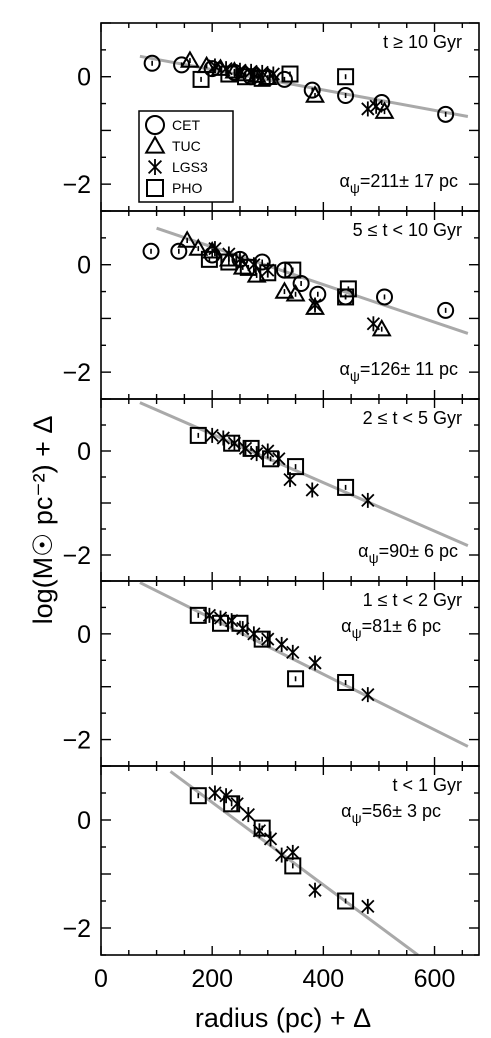 Image resolution: width=491 pixels, height=1038 pixels. What do you see at coordinates (76, 185) in the screenshot?
I see `panel-1-ytick-label: −2` at bounding box center [76, 185].